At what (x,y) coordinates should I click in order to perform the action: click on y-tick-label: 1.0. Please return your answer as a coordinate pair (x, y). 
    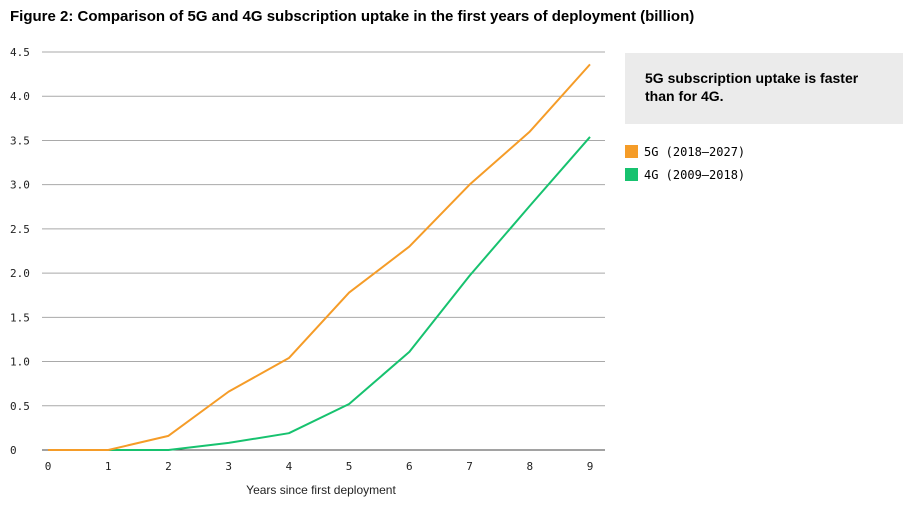
    Looking at the image, I should click on (20, 362).